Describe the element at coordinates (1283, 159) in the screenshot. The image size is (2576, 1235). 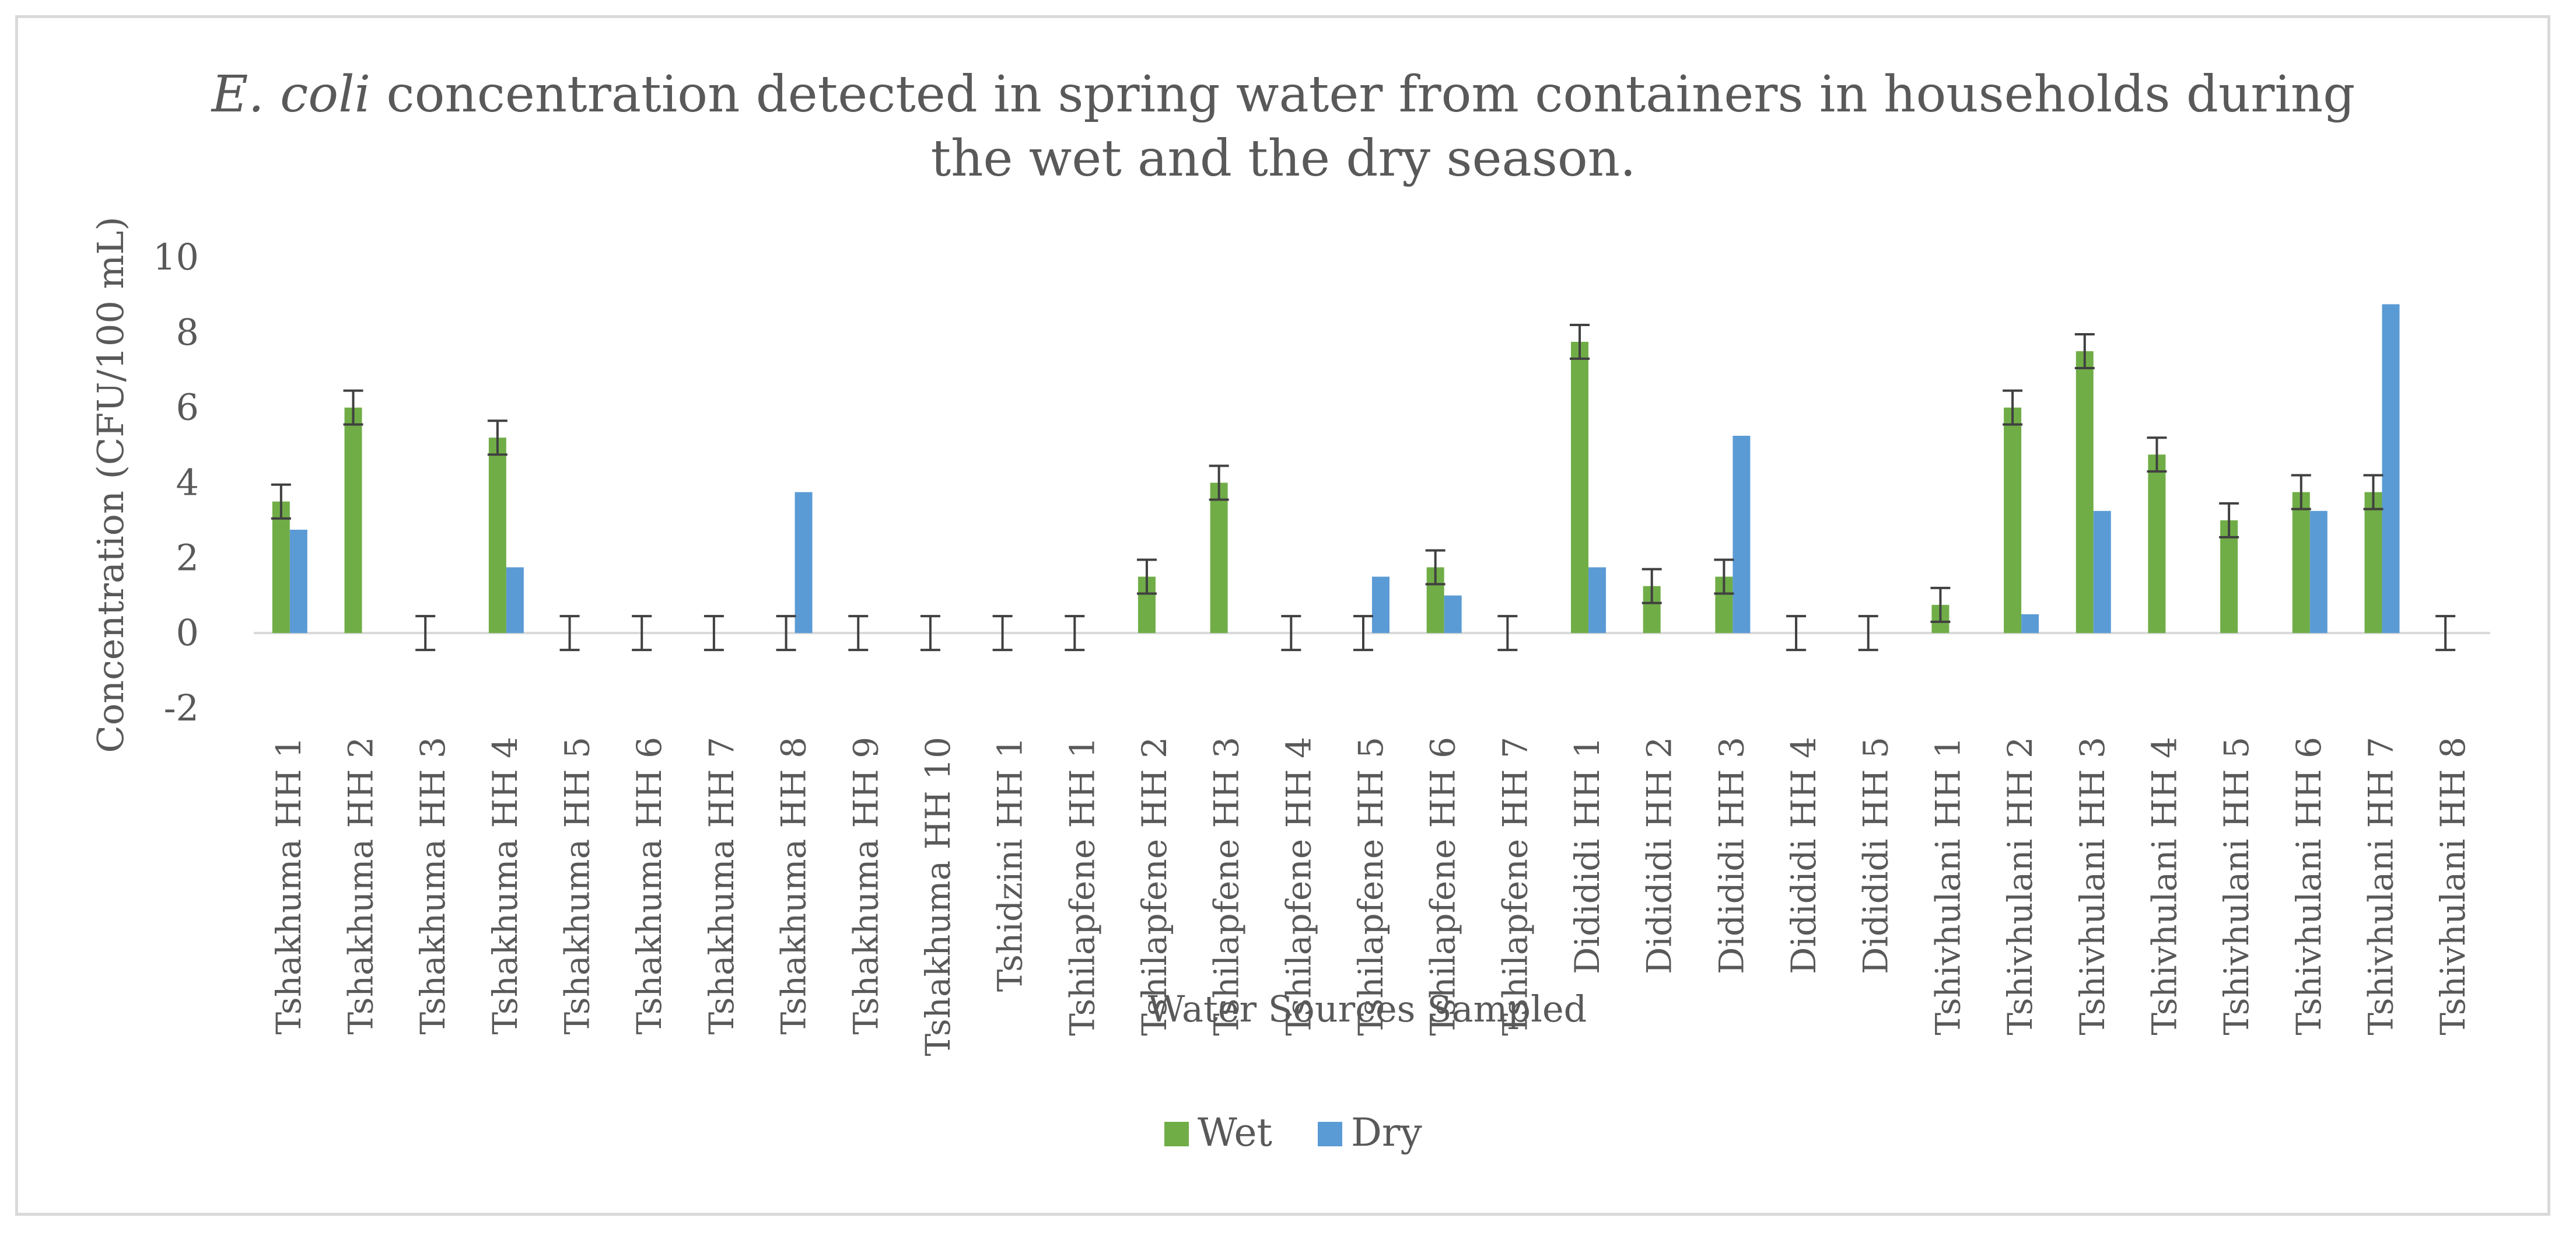
I see `chart-title-line2: the wet and the dry season.` at that location.